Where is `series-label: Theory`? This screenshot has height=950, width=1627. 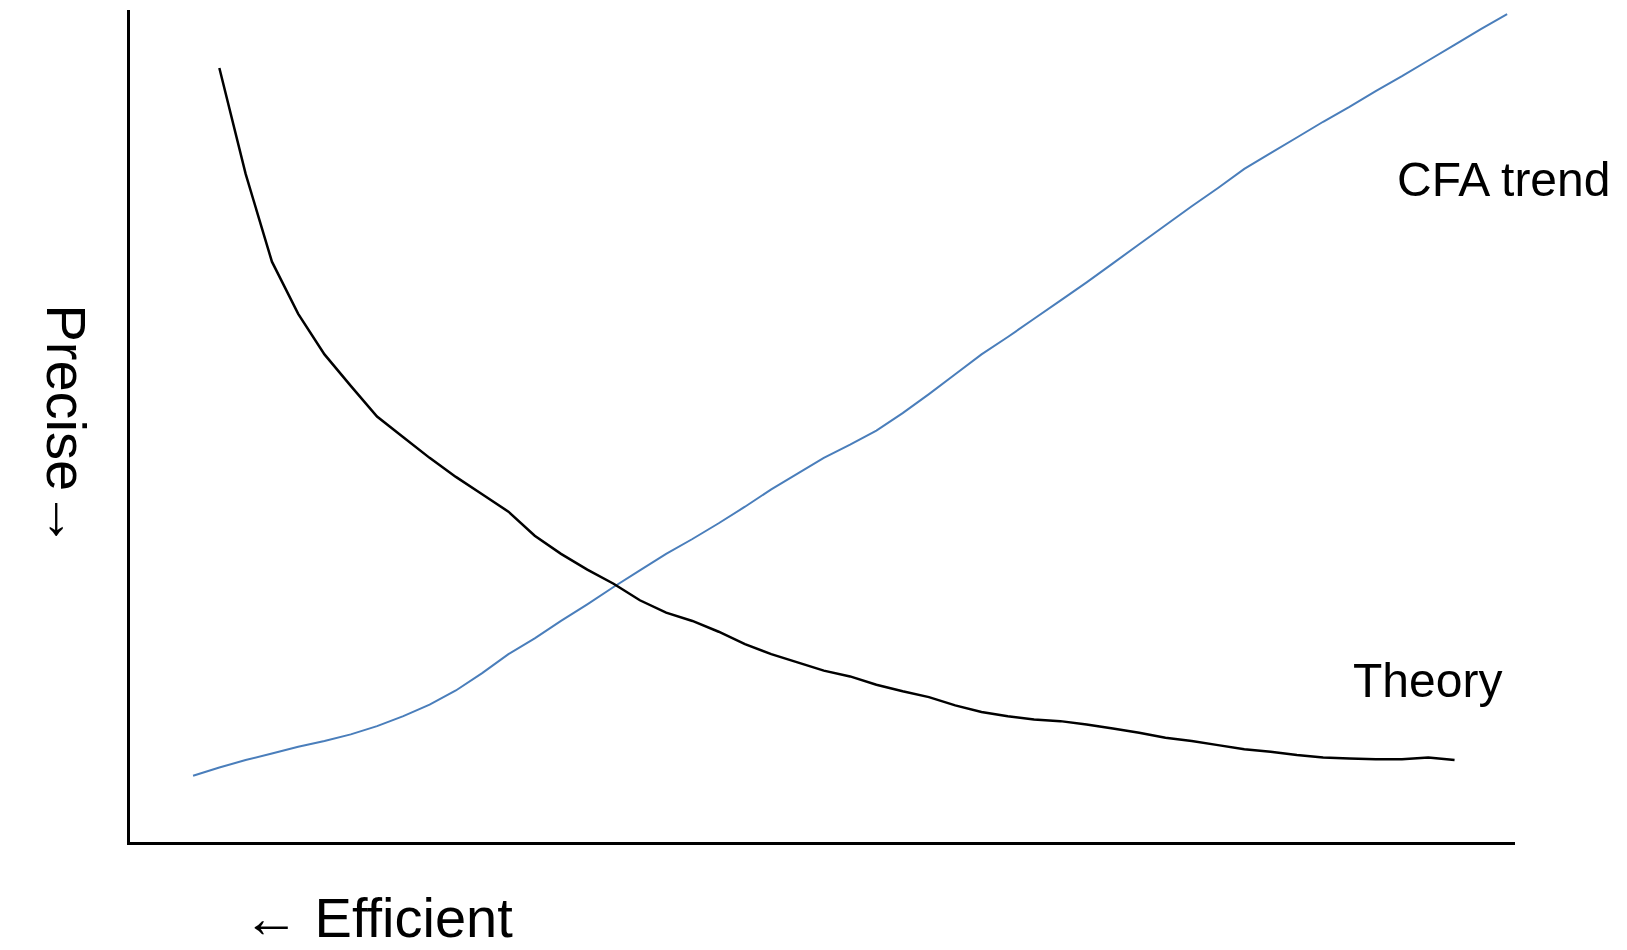
series-label: Theory is located at coordinates (1428, 680).